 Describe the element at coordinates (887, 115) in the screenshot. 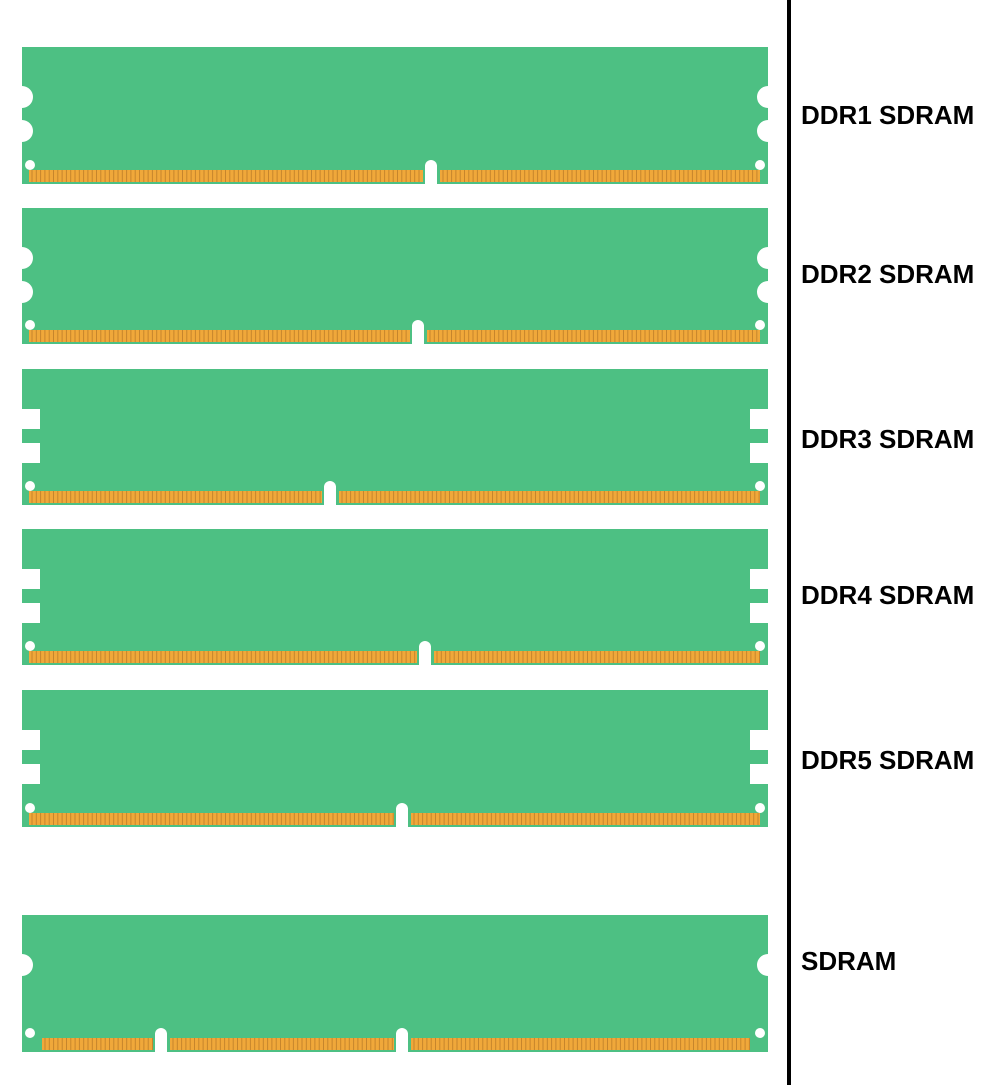

I see `module-label-ddr1: DDR1 SDRAM` at that location.